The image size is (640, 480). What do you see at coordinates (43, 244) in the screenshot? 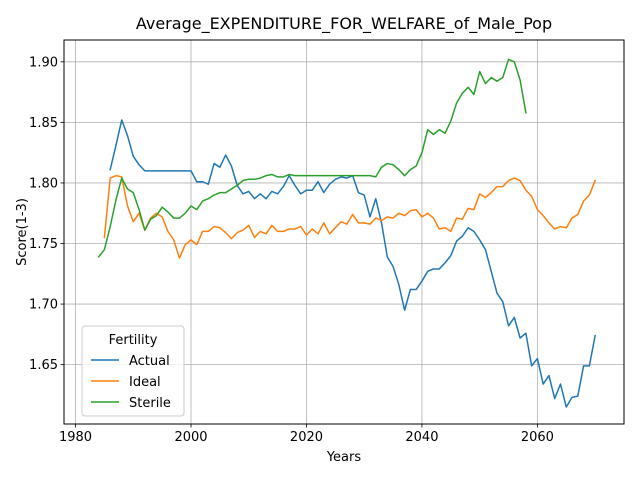
I see `y-tick-label: 1.75` at bounding box center [43, 244].